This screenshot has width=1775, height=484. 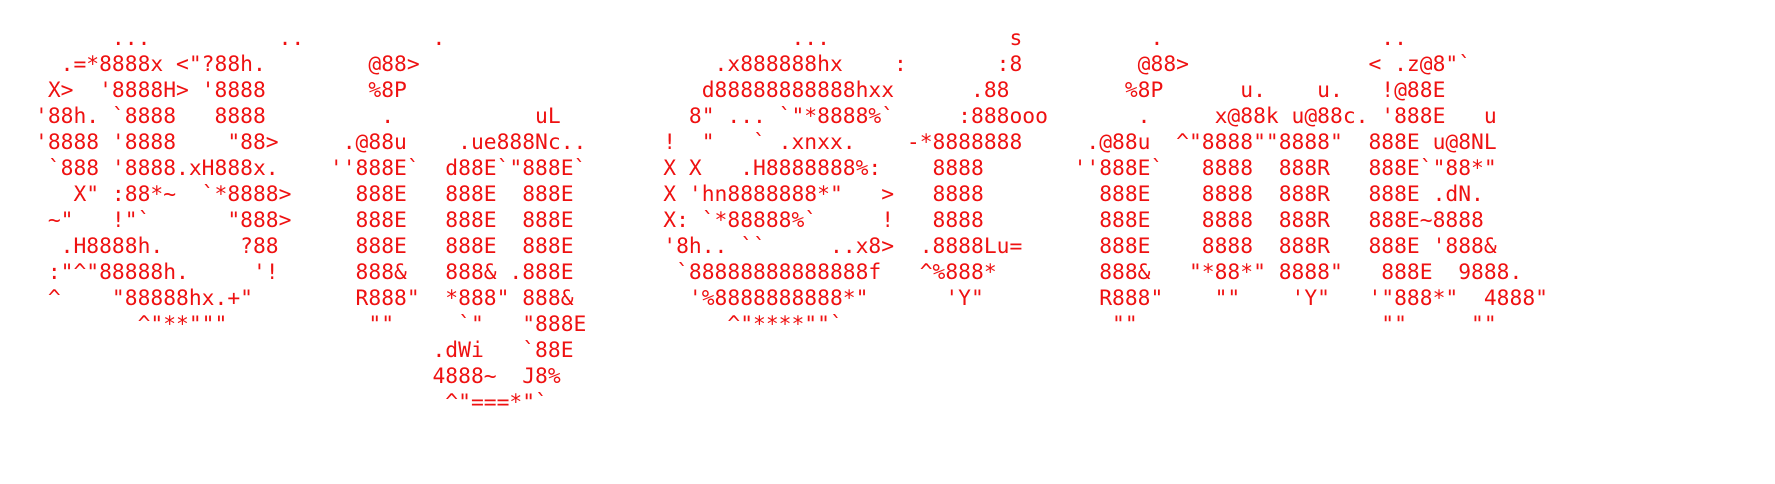 What do you see at coordinates (721, 38) in the screenshot?
I see `ascii-art-line: ... .. . ... s . ..` at bounding box center [721, 38].